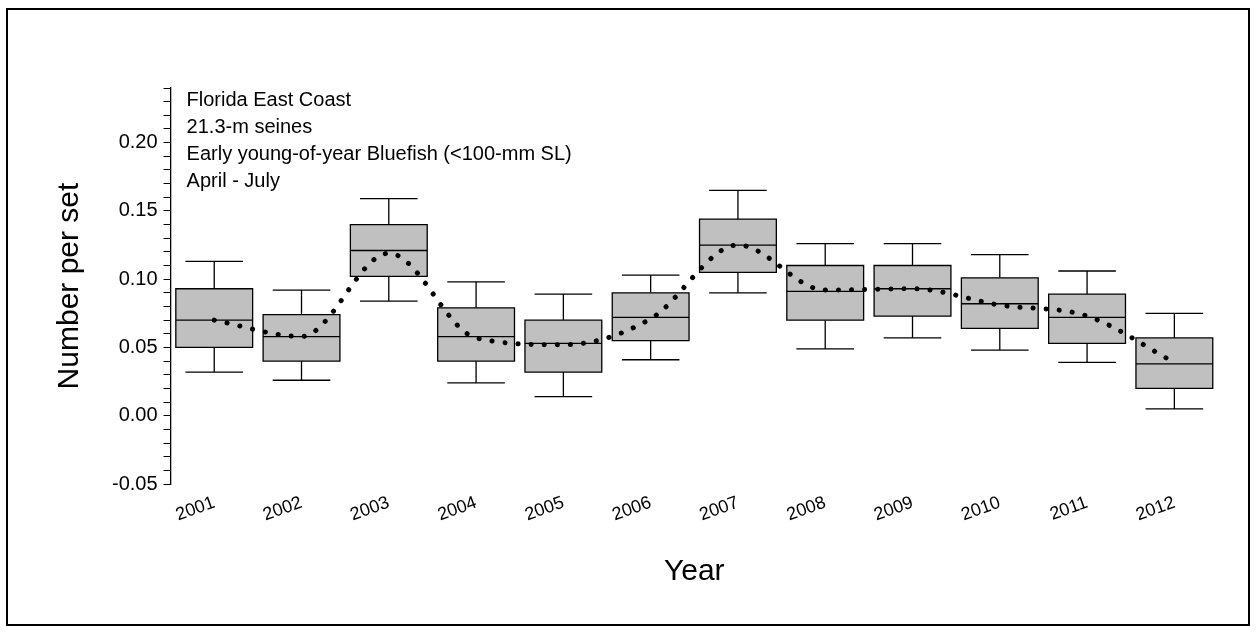 This screenshot has width=1259, height=638. I want to click on x-tick-label: 2002, so click(282, 508).